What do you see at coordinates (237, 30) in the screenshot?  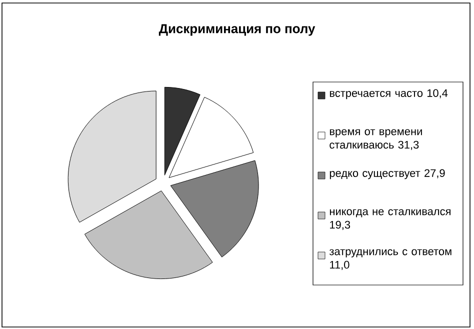 I see `chart-title: Дискриминация по полу` at bounding box center [237, 30].